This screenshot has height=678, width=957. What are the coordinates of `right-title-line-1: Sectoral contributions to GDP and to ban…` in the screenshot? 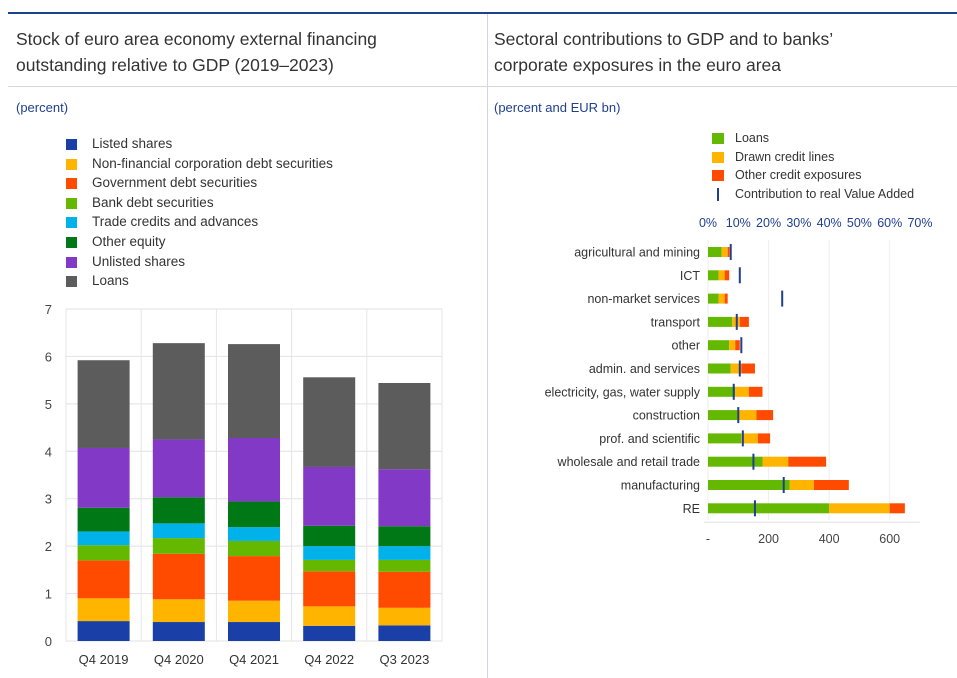 It's located at (664, 39).